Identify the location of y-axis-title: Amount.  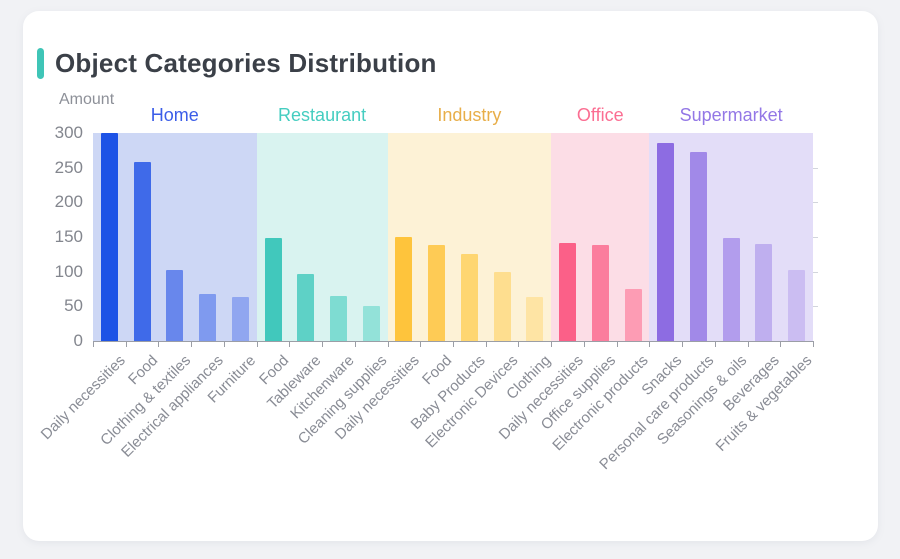
(87, 99).